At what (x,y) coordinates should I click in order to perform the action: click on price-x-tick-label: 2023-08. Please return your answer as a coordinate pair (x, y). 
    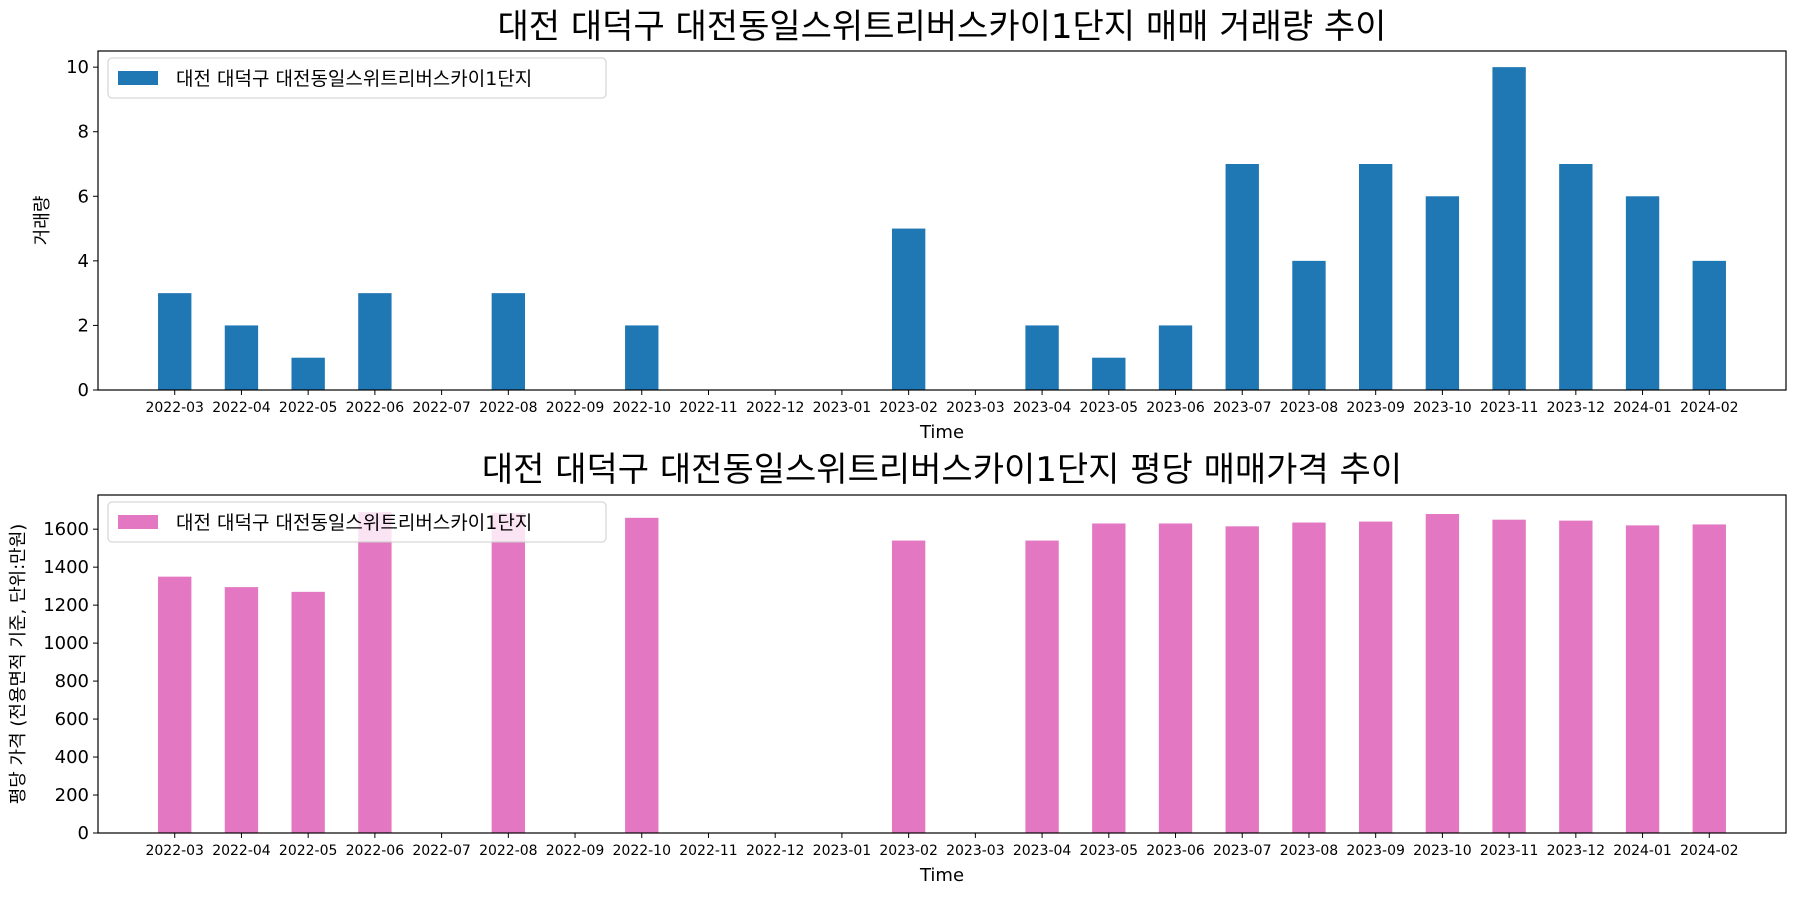
    Looking at the image, I should click on (1309, 851).